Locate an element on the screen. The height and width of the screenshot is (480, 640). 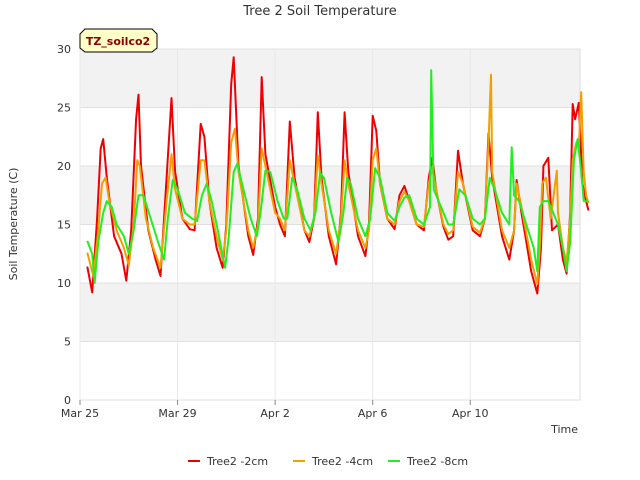
tag-box: TZ_soilco2 is located at coordinates (118, 40).